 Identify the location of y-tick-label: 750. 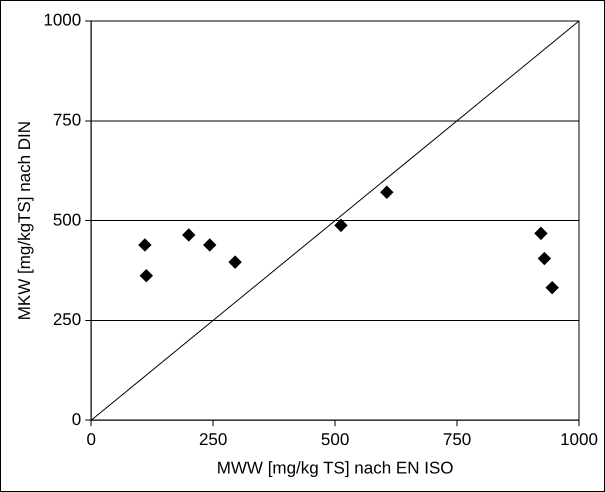
(67, 120).